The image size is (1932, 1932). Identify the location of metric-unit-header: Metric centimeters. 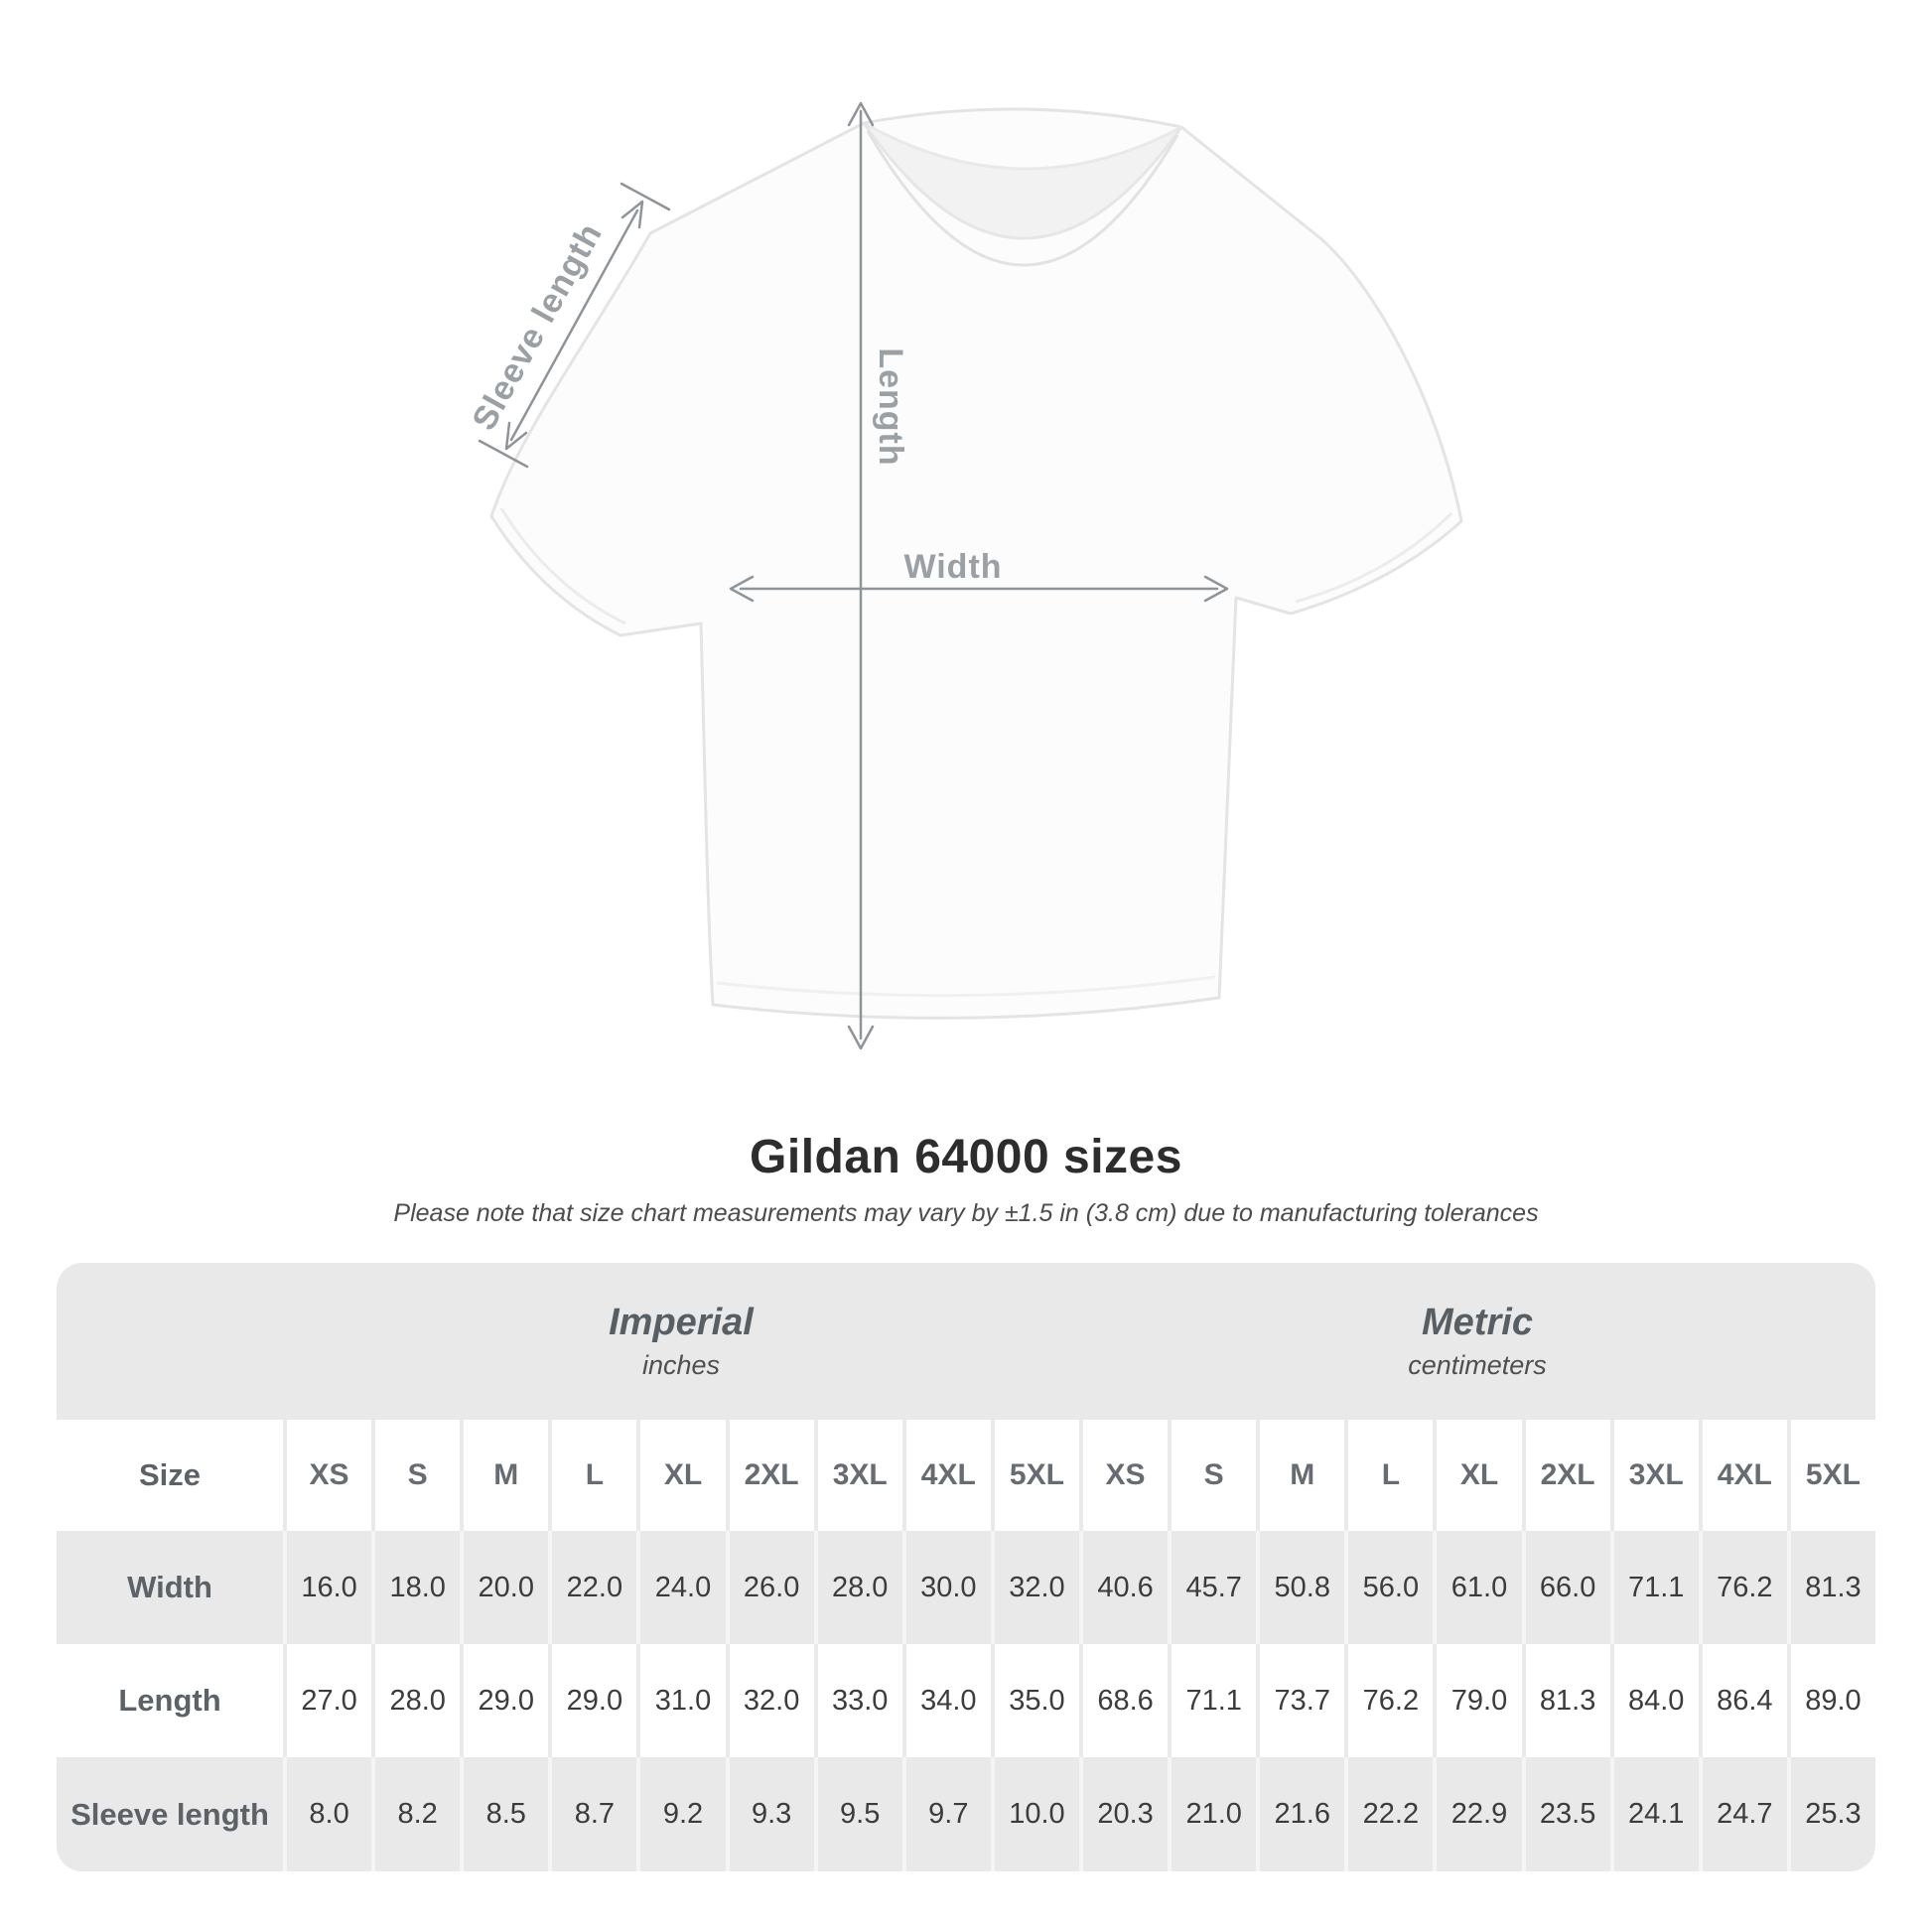
(1477, 1342).